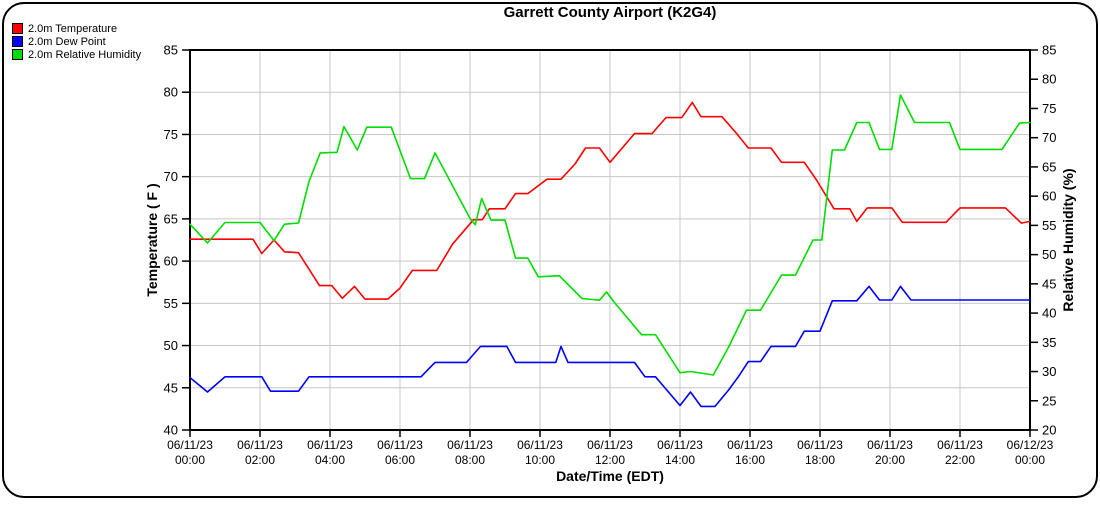 The image size is (1100, 505). Describe the element at coordinates (171, 134) in the screenshot. I see `y-axis-left-tick-label: 75` at that location.